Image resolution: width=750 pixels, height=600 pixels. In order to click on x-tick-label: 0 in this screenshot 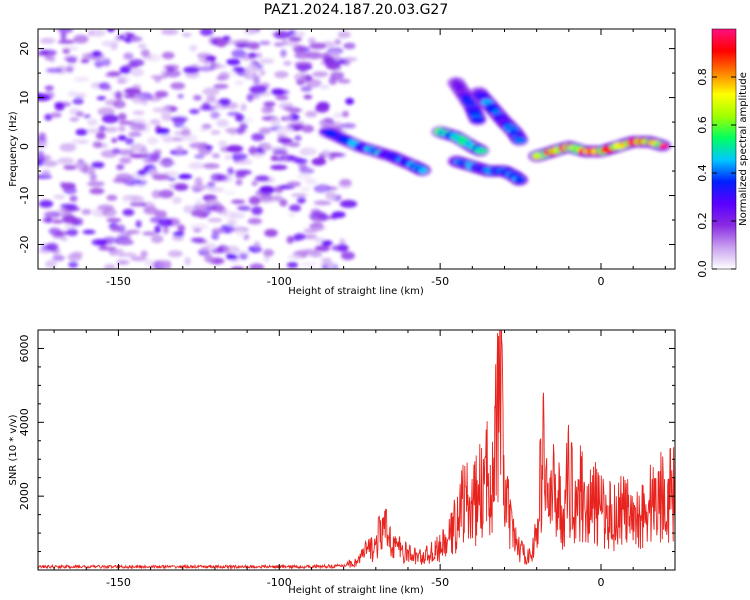, I will do `click(601, 281)`.